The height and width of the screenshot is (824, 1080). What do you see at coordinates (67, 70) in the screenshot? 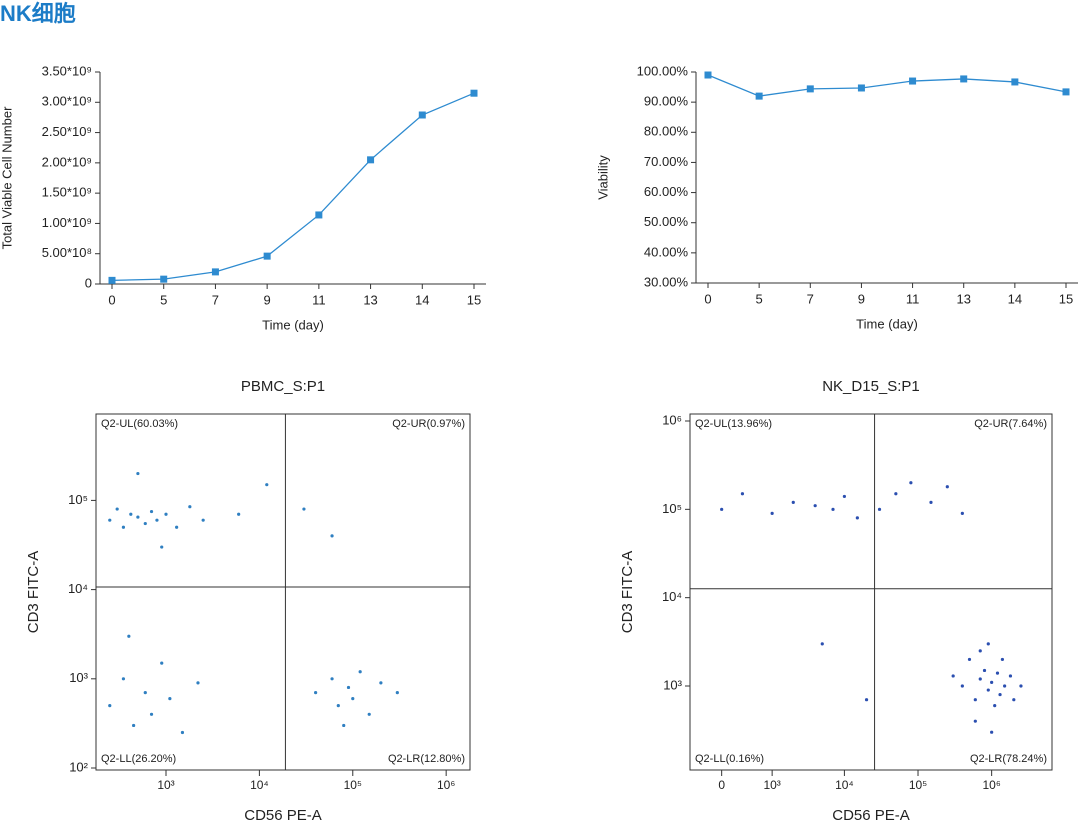
I see `y-tick-label: 3.50*10⁹` at bounding box center [67, 70].